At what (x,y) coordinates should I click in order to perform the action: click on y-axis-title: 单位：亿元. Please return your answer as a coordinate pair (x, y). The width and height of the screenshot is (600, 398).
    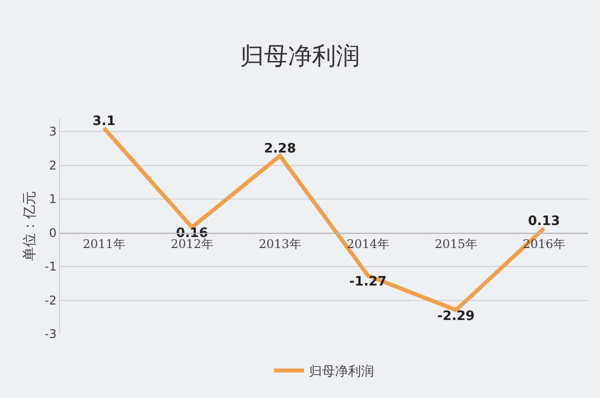
    Looking at the image, I should click on (30, 226).